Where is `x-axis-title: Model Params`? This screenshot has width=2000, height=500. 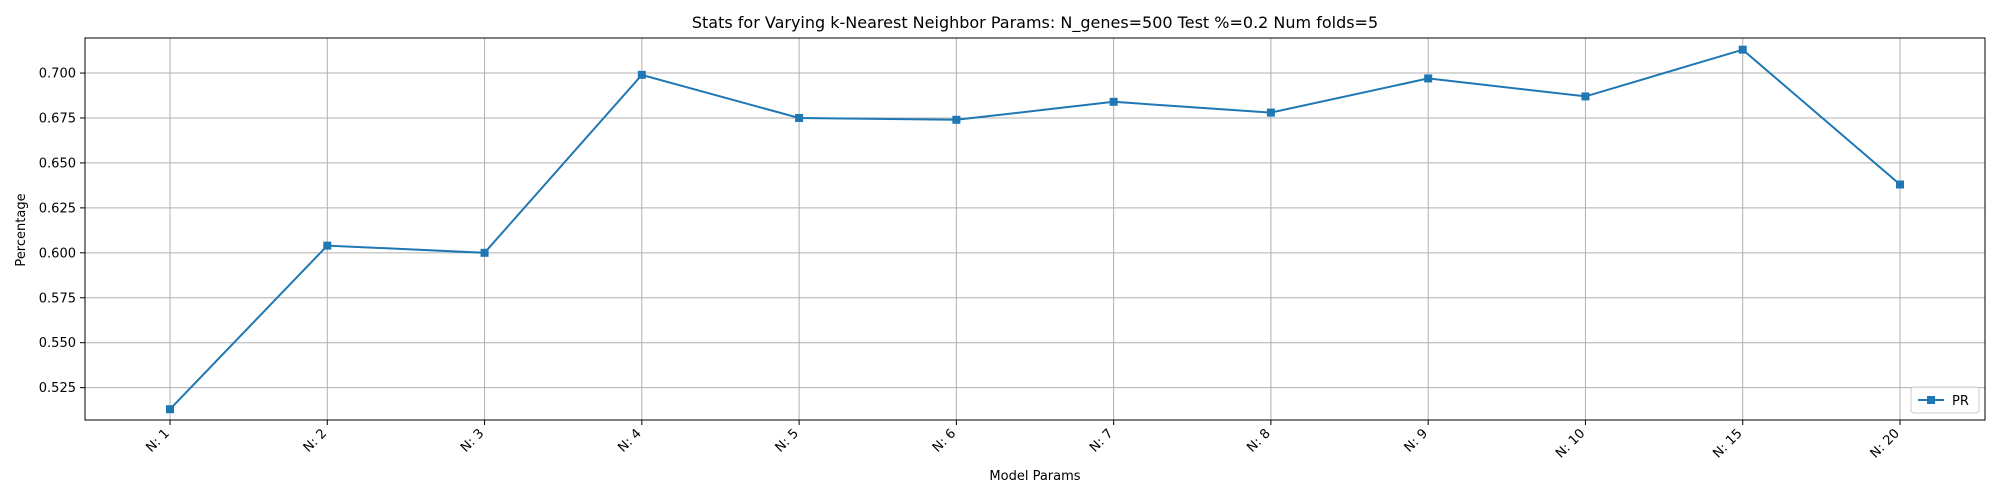
x-axis-title: Model Params is located at coordinates (1034, 476).